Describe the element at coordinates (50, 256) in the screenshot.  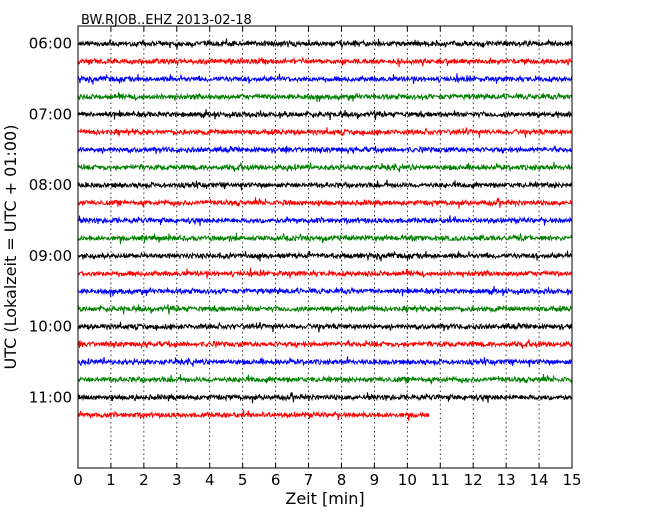
I see `y-tick-label-09:00: 09:00` at that location.